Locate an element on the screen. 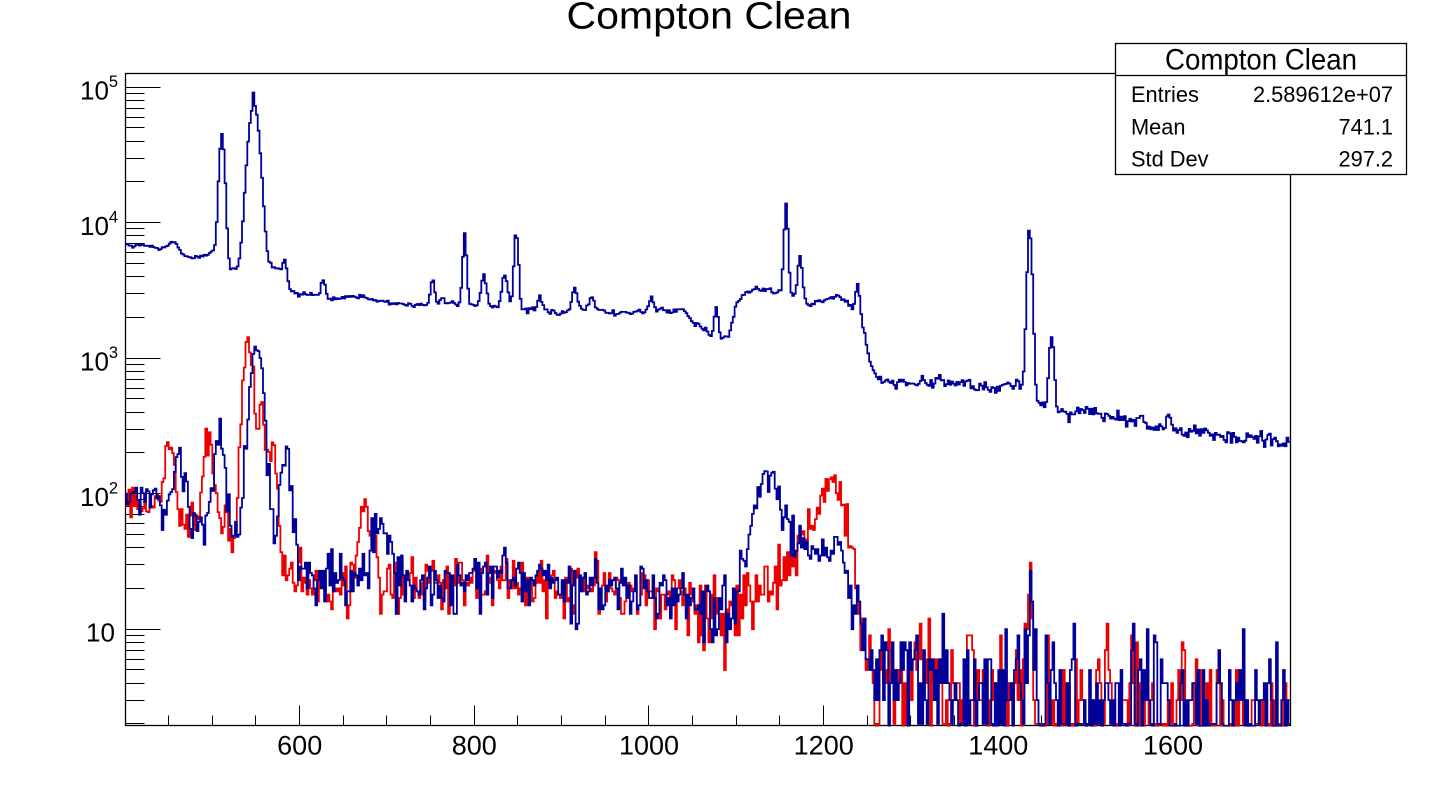  svg-text: 600 is located at coordinates (299, 746).